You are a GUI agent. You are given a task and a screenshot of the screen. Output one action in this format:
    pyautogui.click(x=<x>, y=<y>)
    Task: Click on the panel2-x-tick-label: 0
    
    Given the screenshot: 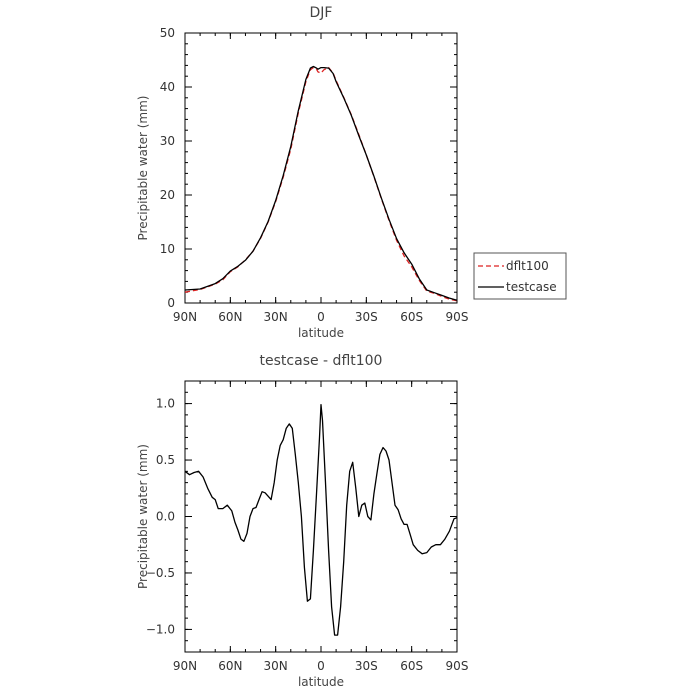 What is the action you would take?
    pyautogui.click(x=321, y=666)
    